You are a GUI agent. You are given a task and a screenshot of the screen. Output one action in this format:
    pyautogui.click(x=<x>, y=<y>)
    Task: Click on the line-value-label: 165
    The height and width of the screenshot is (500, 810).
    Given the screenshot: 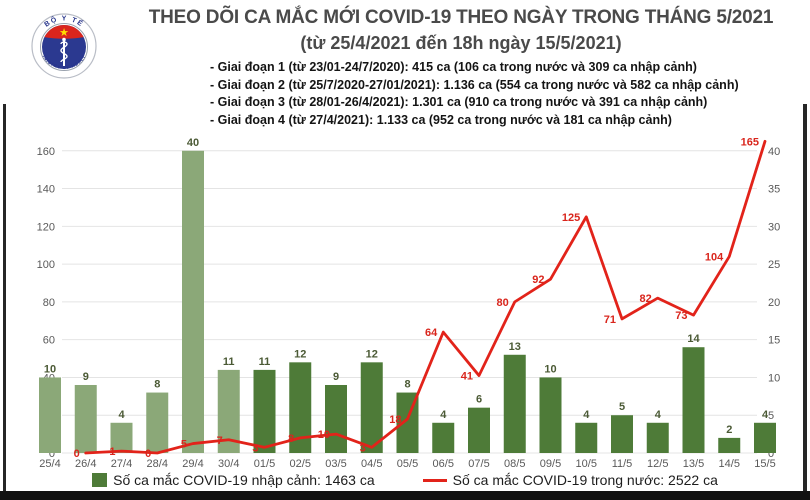 What is the action you would take?
    pyautogui.click(x=750, y=142)
    